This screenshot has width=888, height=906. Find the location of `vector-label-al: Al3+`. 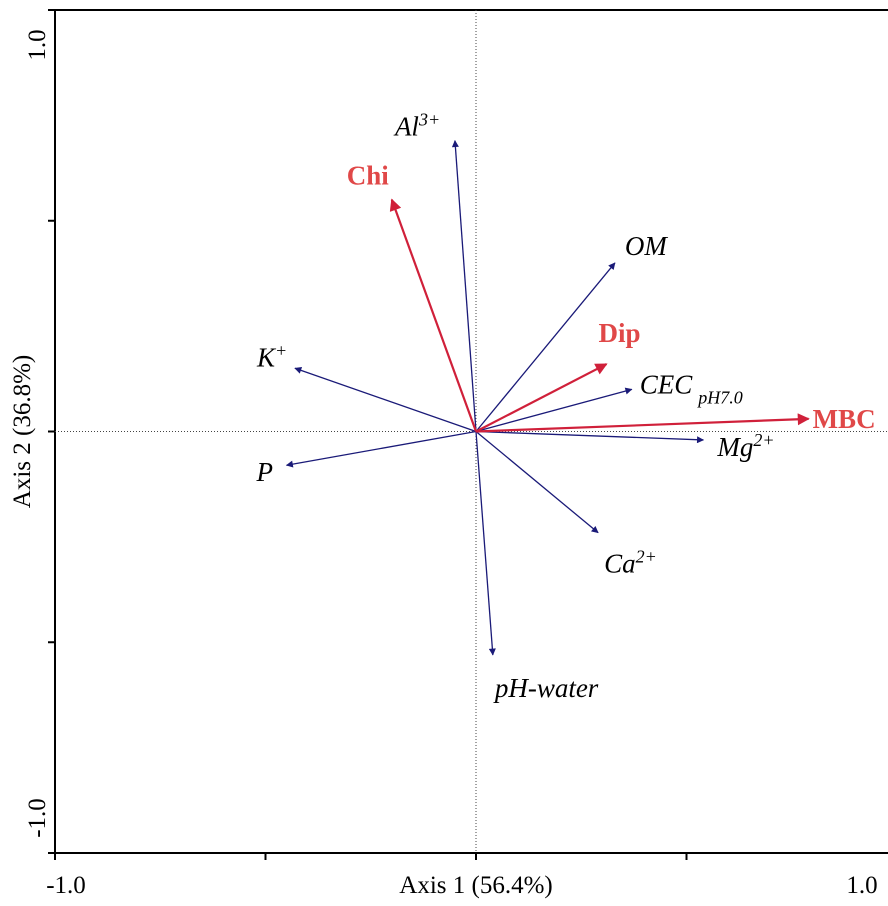

vector-label-al: Al3+ is located at coordinates (416, 126).